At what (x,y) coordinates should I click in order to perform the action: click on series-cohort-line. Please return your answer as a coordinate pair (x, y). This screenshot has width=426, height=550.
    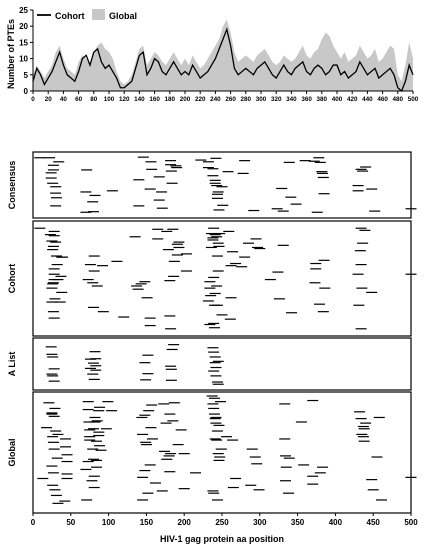
    Looking at the image, I should click on (223, 60).